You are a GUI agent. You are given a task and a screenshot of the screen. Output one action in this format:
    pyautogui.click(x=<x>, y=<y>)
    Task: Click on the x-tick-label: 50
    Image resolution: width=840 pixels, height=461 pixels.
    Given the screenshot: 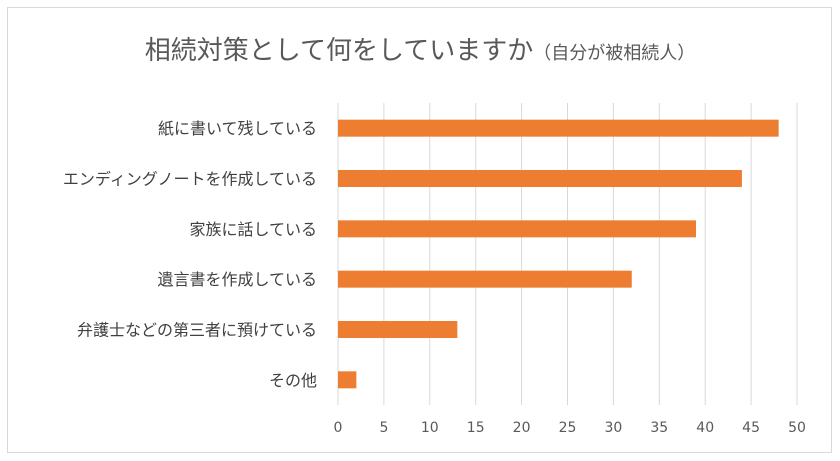 What is the action you would take?
    pyautogui.click(x=797, y=428)
    